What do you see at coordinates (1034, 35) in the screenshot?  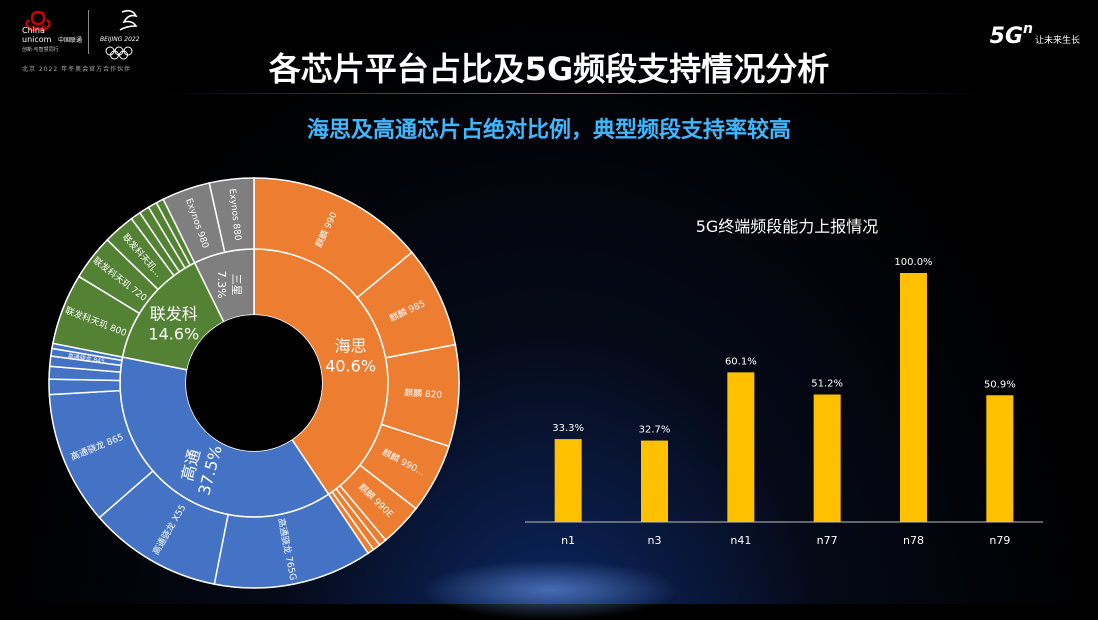 I see `brand-5g-logo: 5G n 让未来生长` at bounding box center [1034, 35].